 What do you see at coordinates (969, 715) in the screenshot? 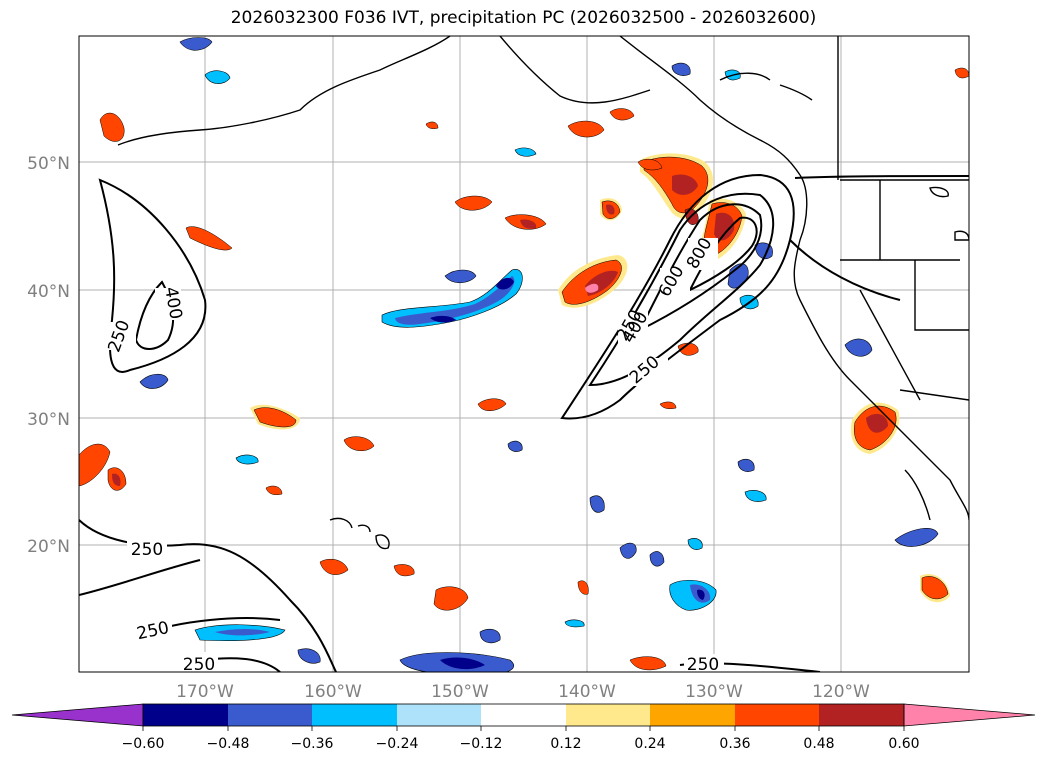
I see `colorbar-extend-right` at bounding box center [969, 715].